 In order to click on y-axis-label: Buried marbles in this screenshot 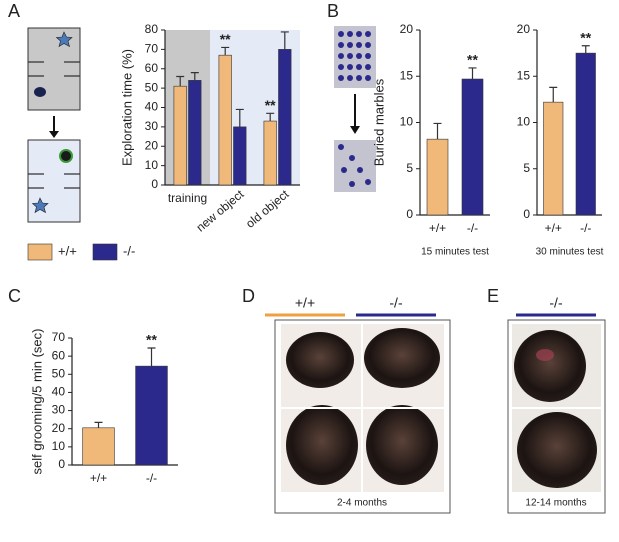, I will do `click(378, 122)`.